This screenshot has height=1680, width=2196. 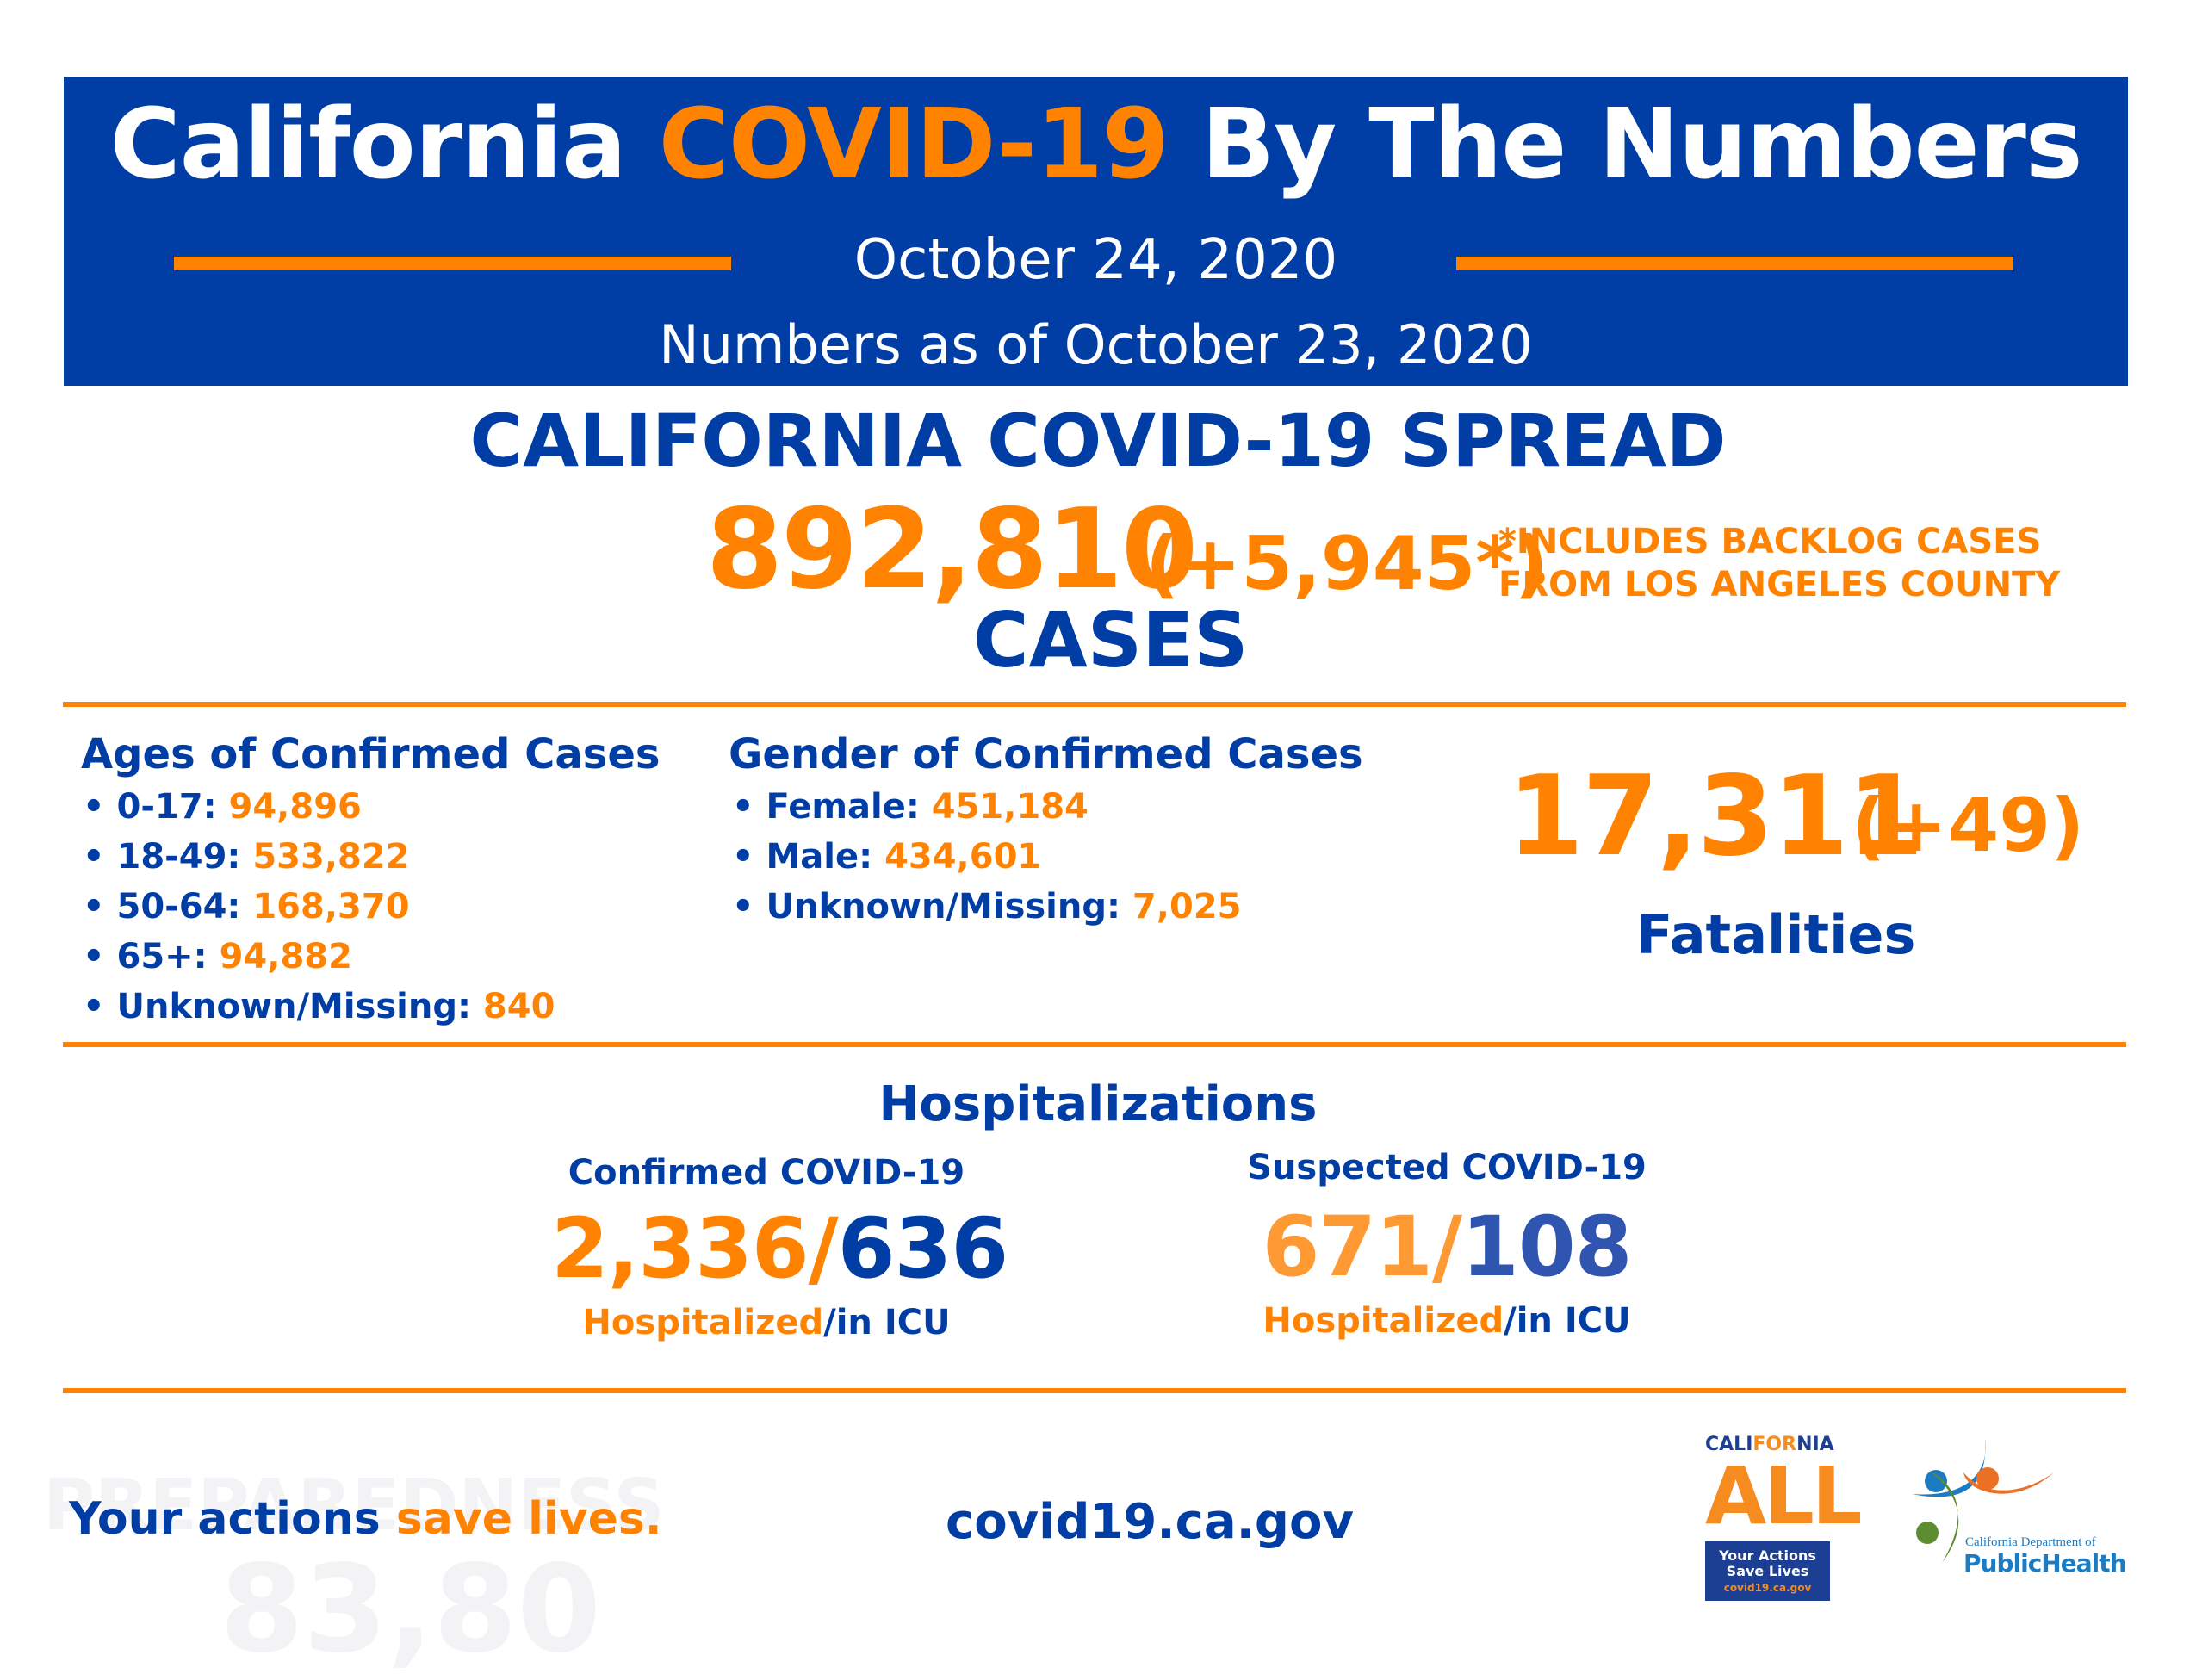 I want to click on page-title: California COVID-19 By The Numbers, so click(x=1096, y=145).